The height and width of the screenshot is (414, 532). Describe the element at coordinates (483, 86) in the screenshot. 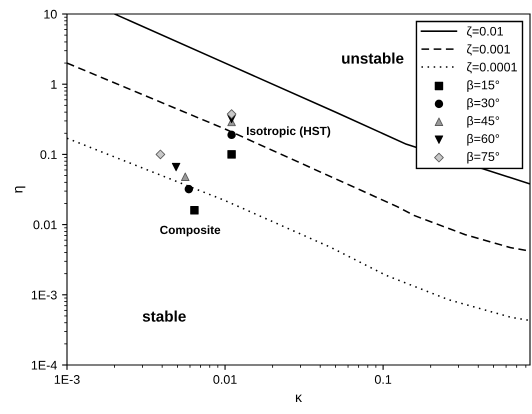

I see `legend-label: β=15°` at that location.